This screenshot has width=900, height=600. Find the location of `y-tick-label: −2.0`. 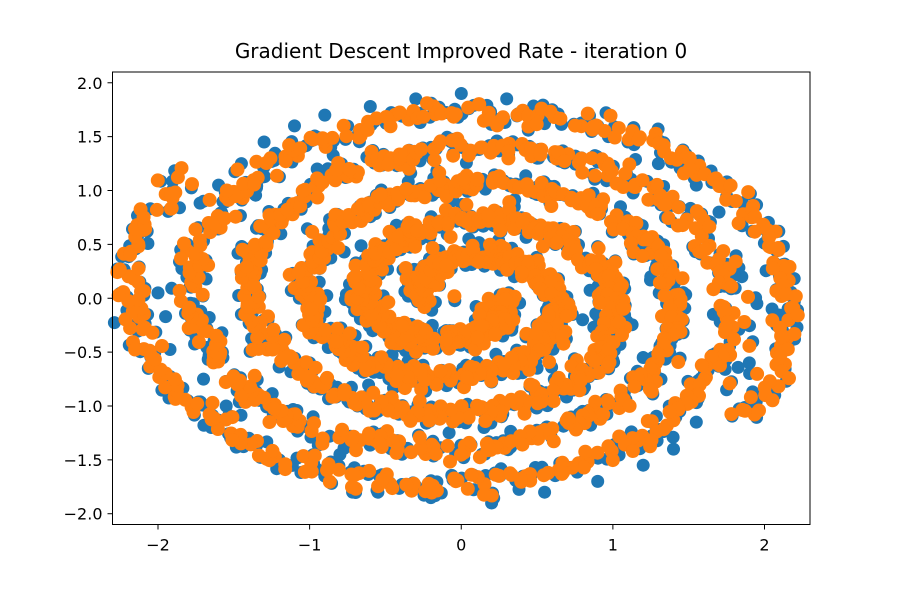

y-tick-label: −2.0 is located at coordinates (83, 514).